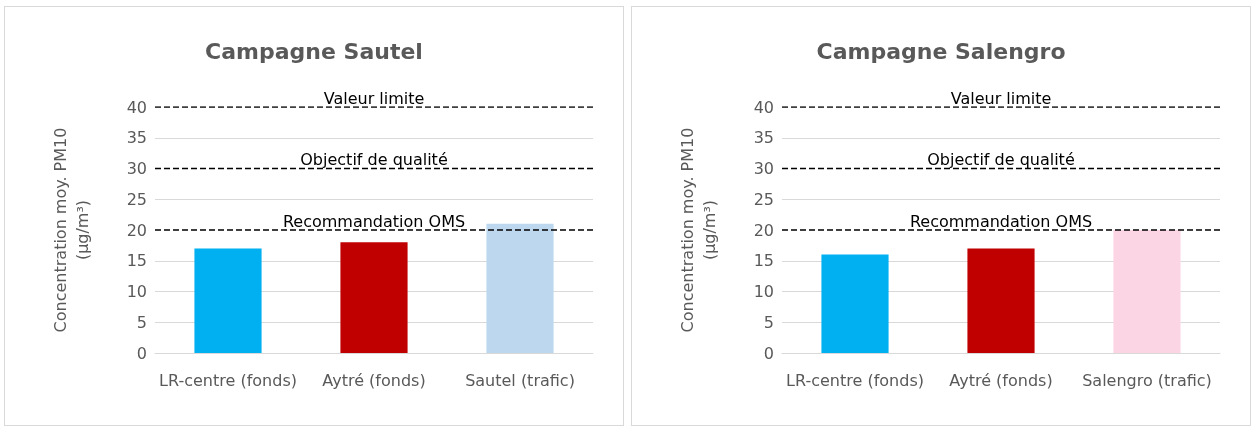 This screenshot has height=432, width=1255. Describe the element at coordinates (520, 380) in the screenshot. I see `x-tick-label: Sautel (trafic)` at that location.